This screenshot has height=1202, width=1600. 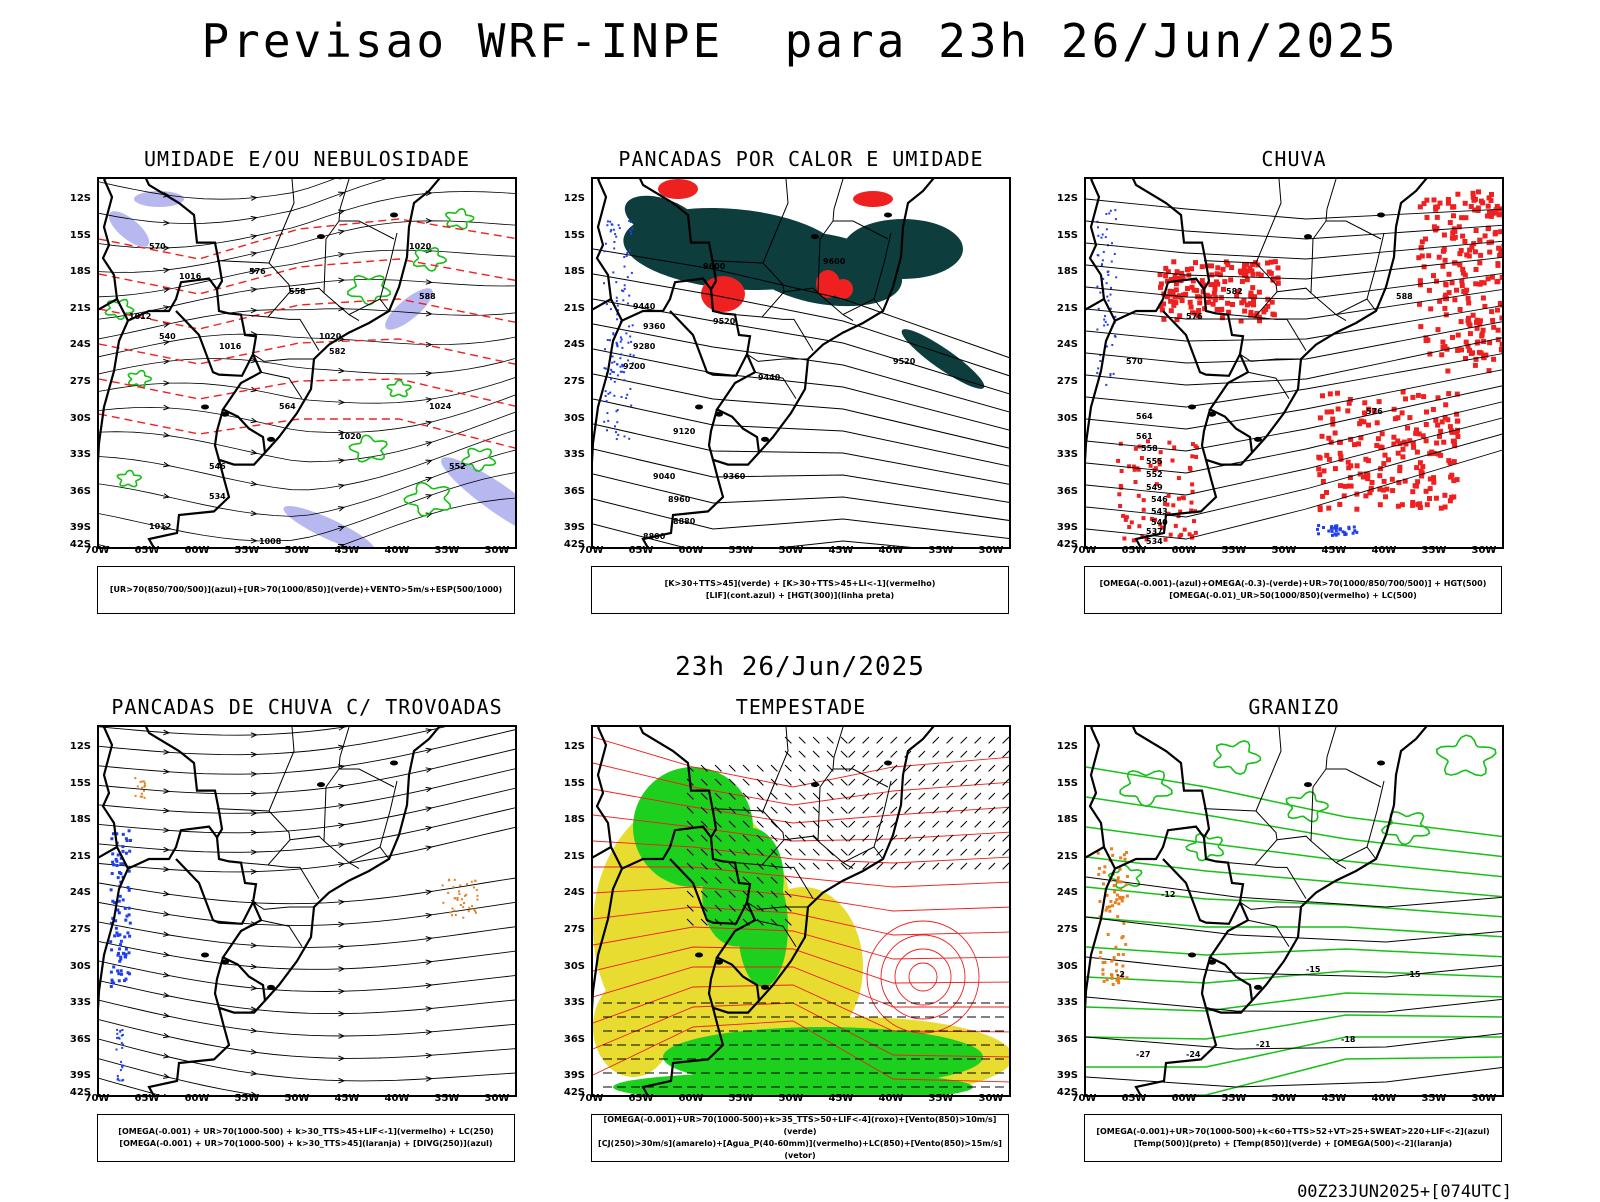 What do you see at coordinates (1234, 291) in the screenshot?
I see `chuva-0: 582` at bounding box center [1234, 291].